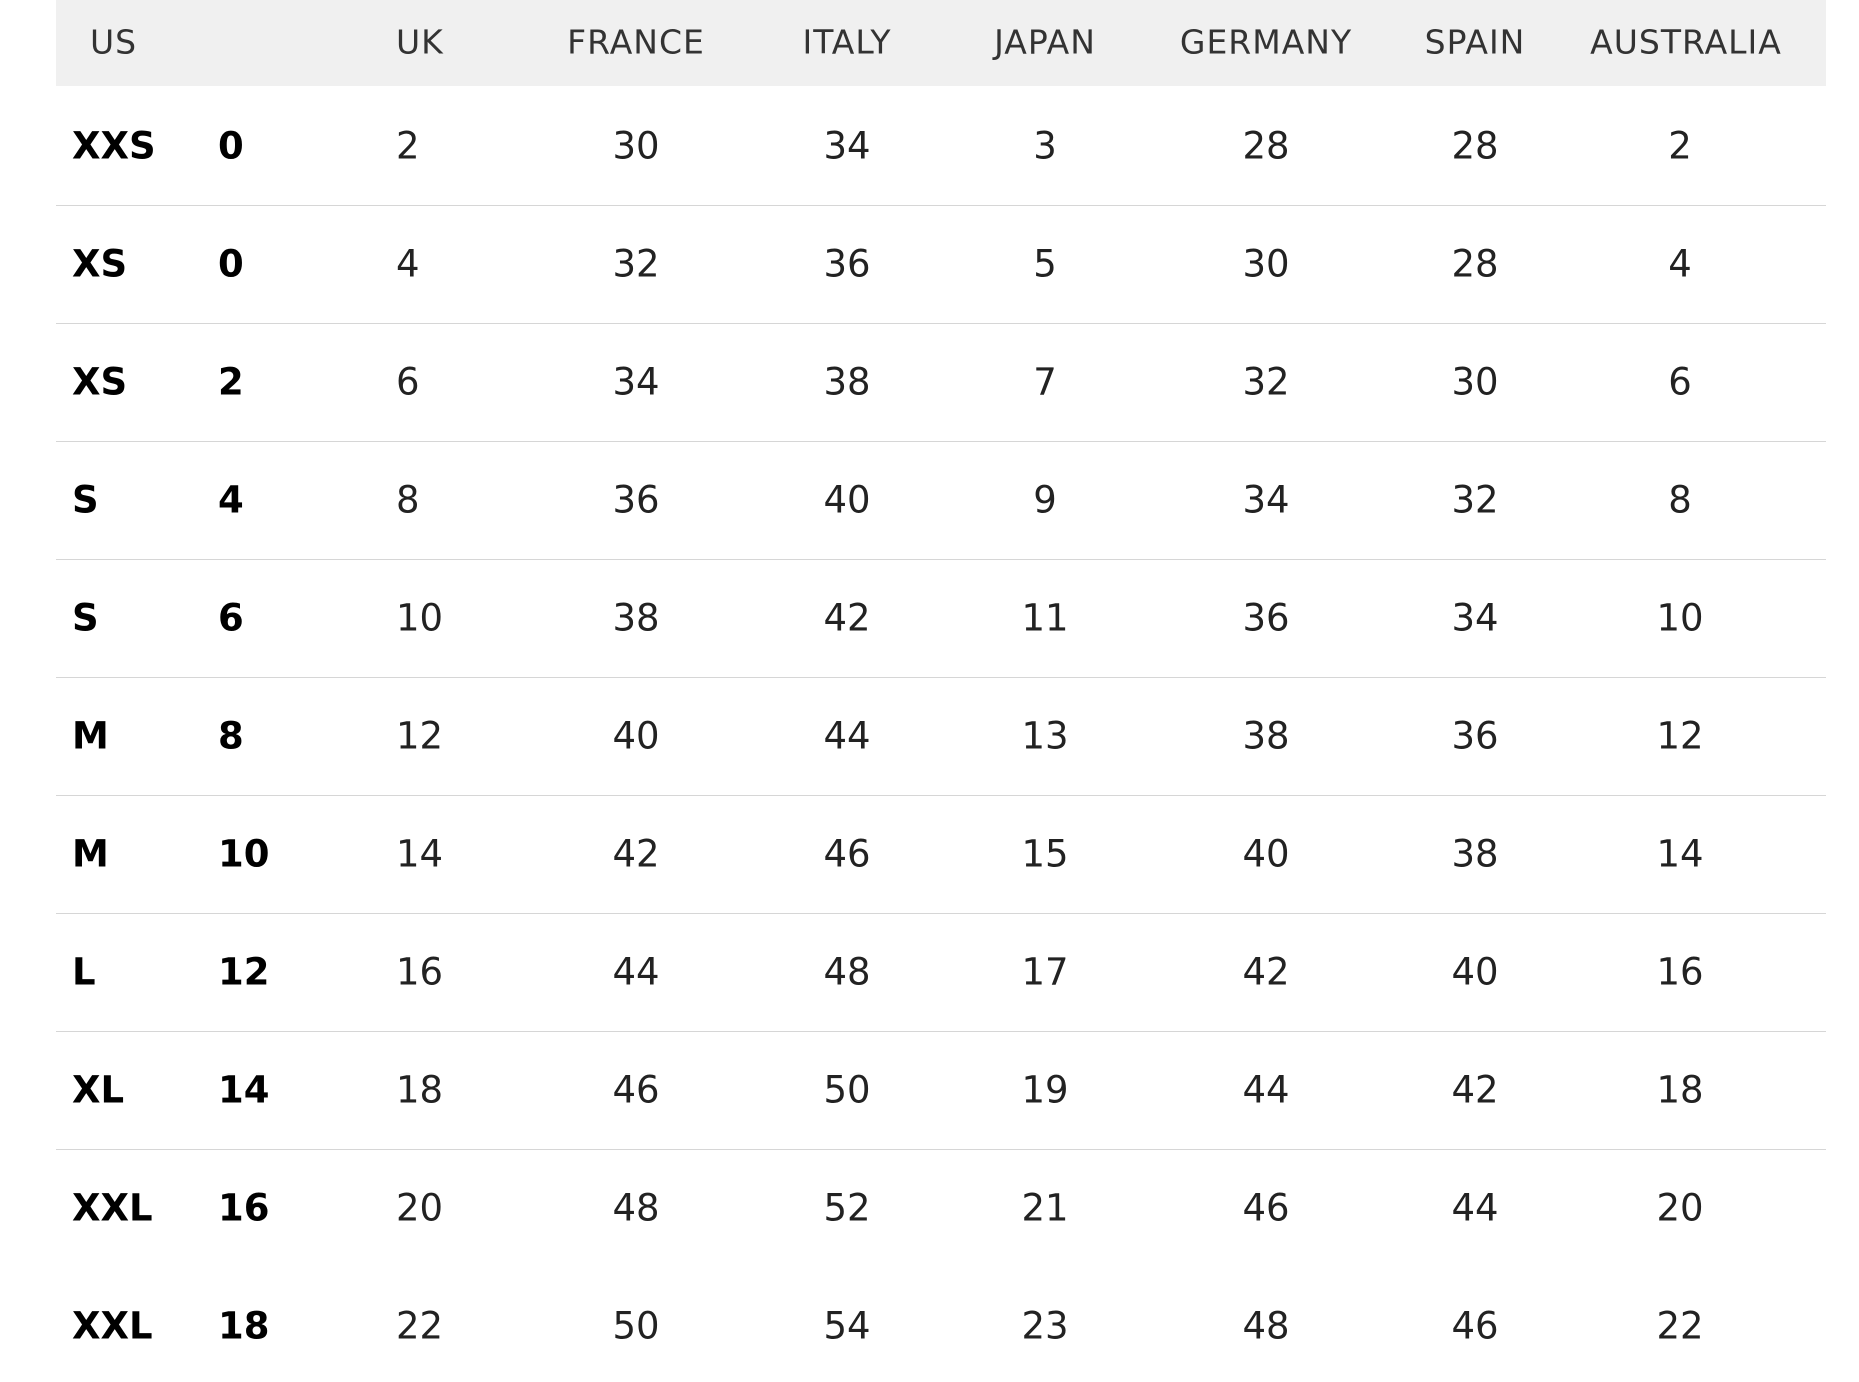  I want to click on us-size: 4, so click(231, 500).